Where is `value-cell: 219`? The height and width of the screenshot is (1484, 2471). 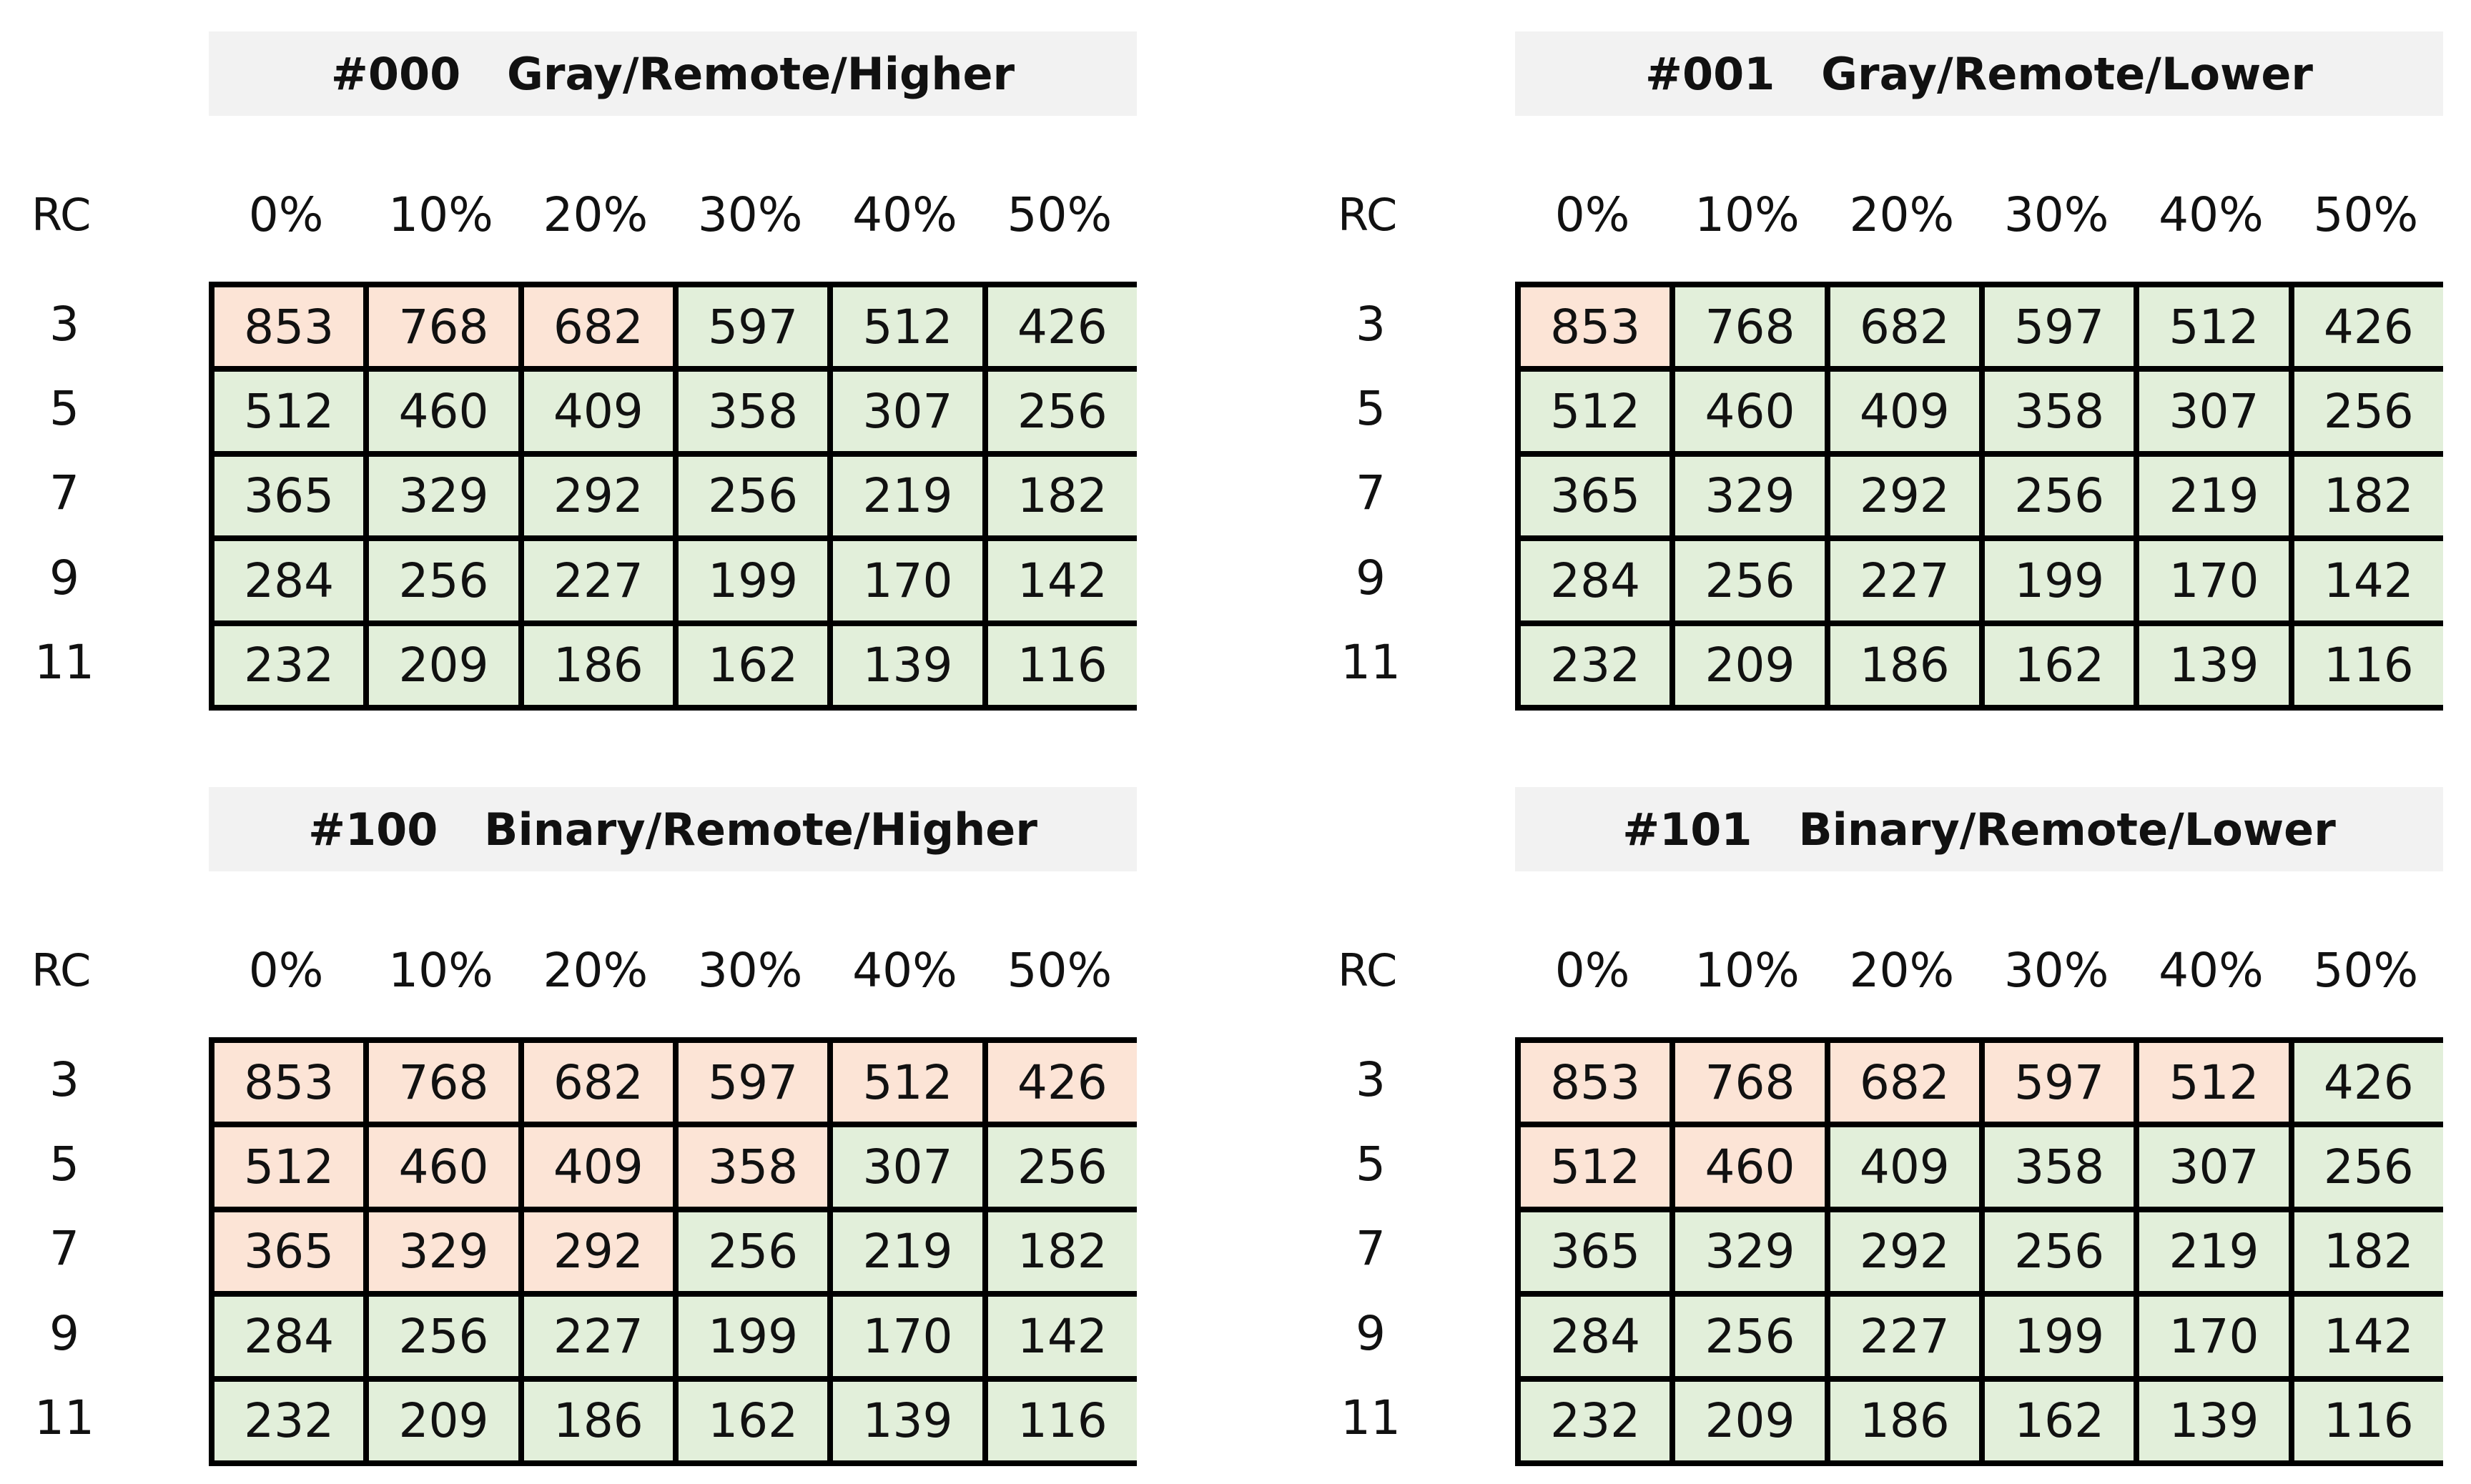
value-cell: 219 is located at coordinates (2214, 496).